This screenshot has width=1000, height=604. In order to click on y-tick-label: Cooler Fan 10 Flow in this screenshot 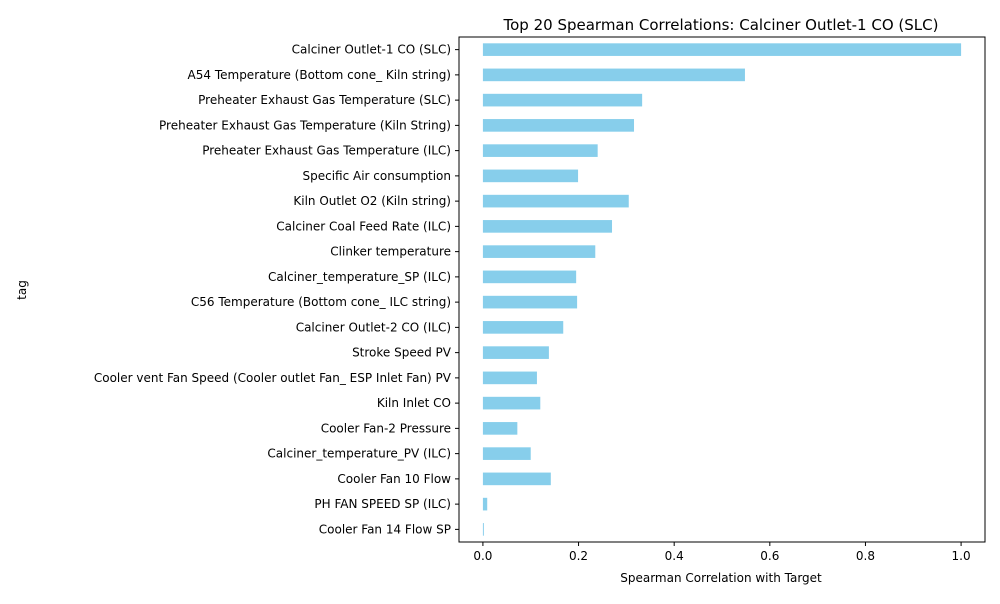, I will do `click(394, 479)`.